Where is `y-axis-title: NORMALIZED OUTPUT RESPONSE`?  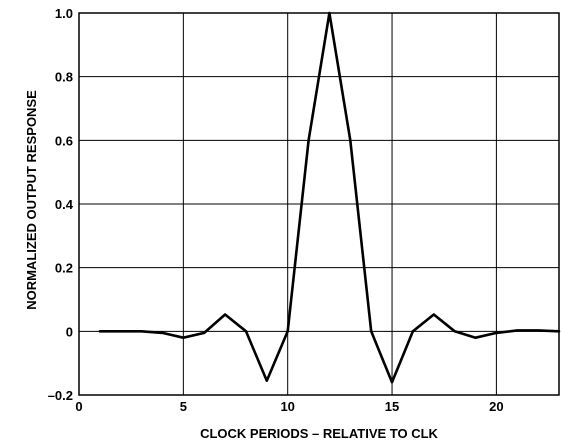
y-axis-title: NORMALIZED OUTPUT RESPONSE is located at coordinates (31, 200).